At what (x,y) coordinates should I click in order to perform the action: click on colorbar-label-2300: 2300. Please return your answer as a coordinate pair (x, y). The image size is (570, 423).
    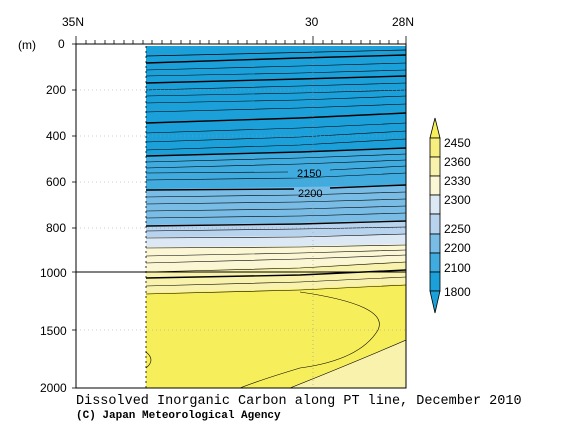
    Looking at the image, I should click on (457, 200).